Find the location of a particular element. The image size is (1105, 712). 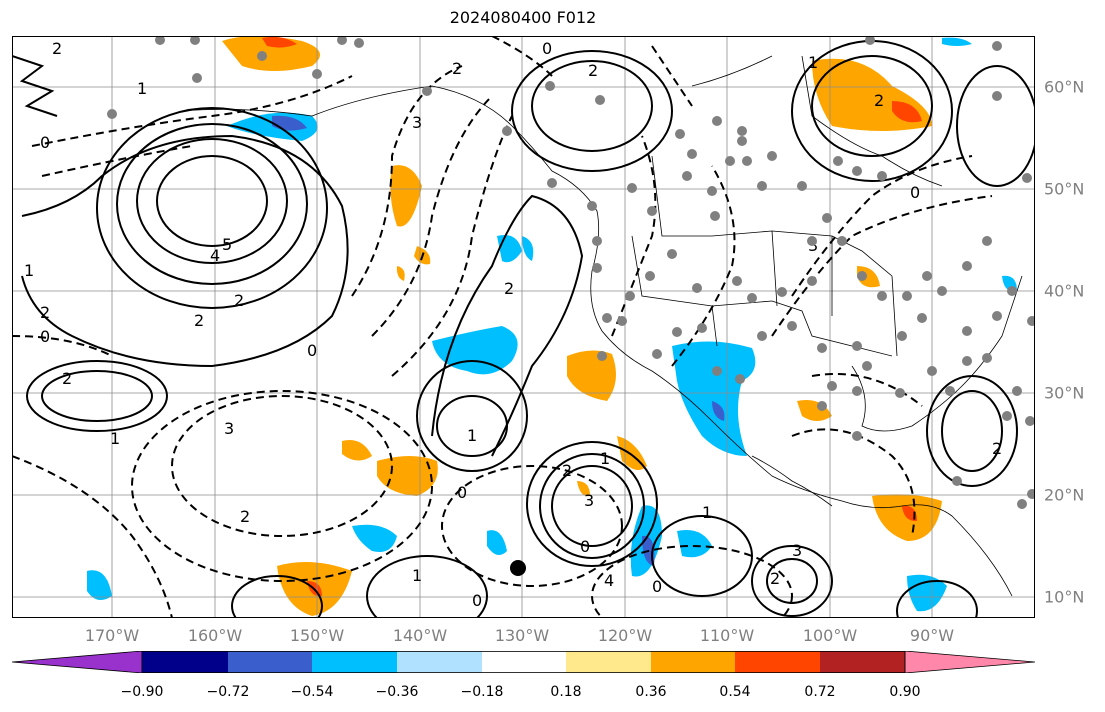

colorbar-tick: −0.18 is located at coordinates (482, 692).